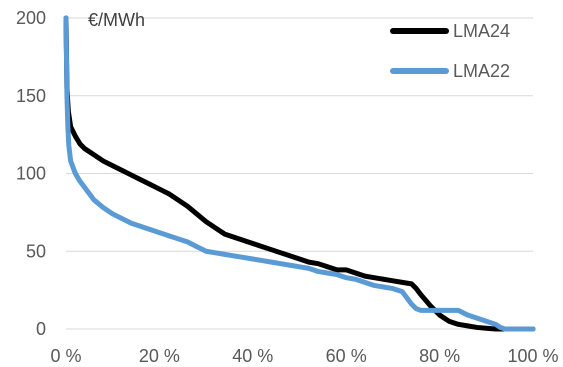 This screenshot has width=563, height=367. Describe the element at coordinates (304, 356) in the screenshot. I see `x-axis-labels: 0 % 20 % 40 % 60 % 80 % 100 %` at that location.